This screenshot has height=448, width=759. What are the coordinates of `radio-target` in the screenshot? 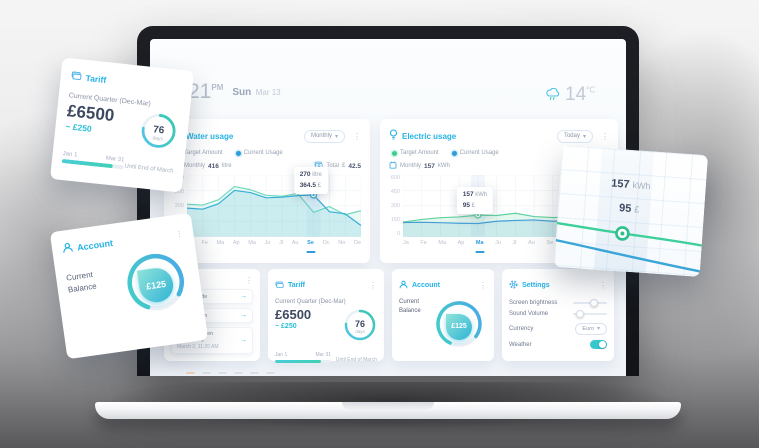 It's located at (394, 153).